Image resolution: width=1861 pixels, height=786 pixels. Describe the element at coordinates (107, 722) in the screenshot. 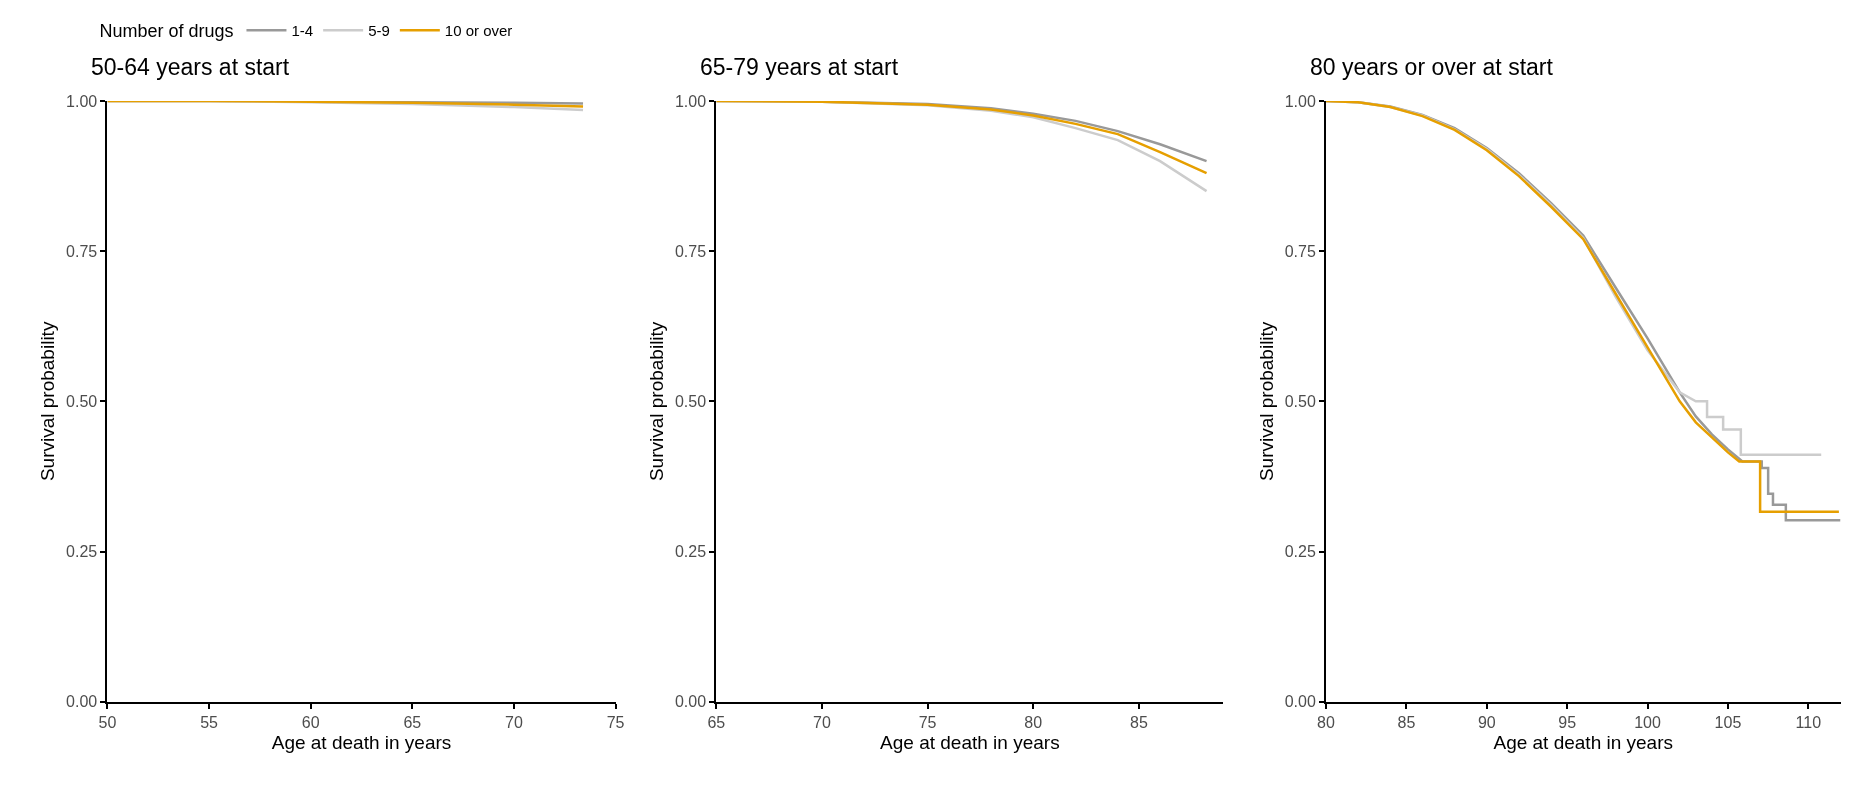

I see `x-tick-label: 50` at that location.